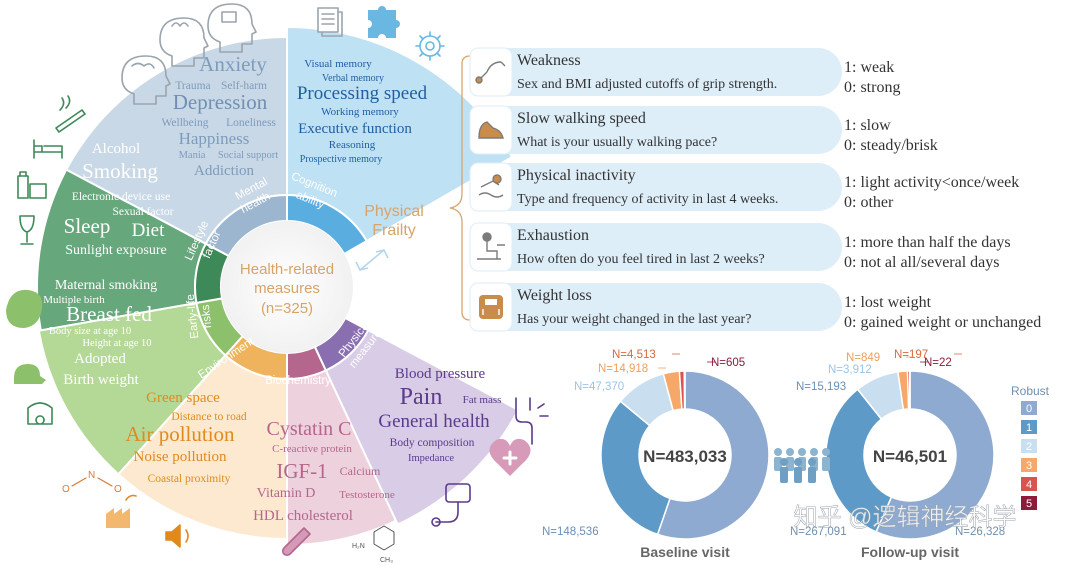 This screenshot has width=1080, height=566. I want to click on wine-glass-icon, so click(27, 230).